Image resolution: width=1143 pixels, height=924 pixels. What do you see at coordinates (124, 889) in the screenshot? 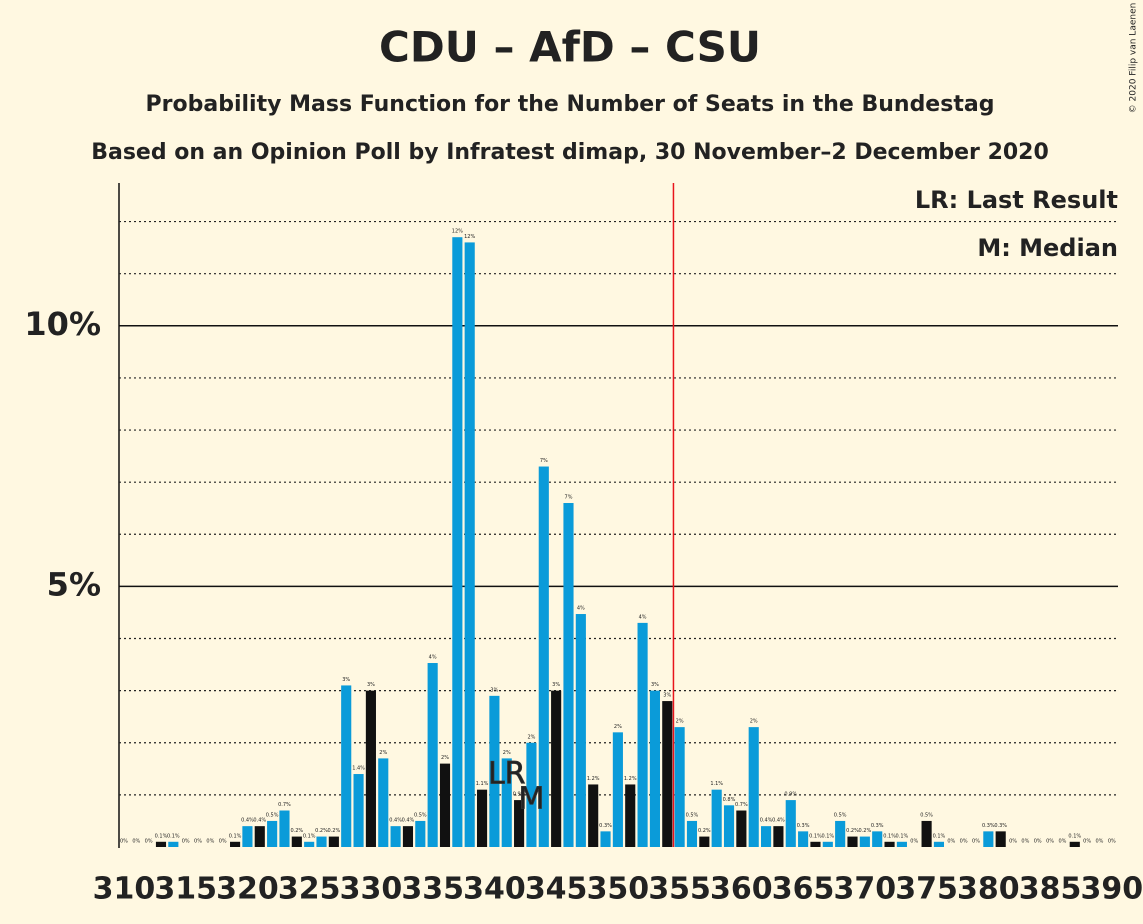
I see `x-tick-label: 310` at bounding box center [124, 889].